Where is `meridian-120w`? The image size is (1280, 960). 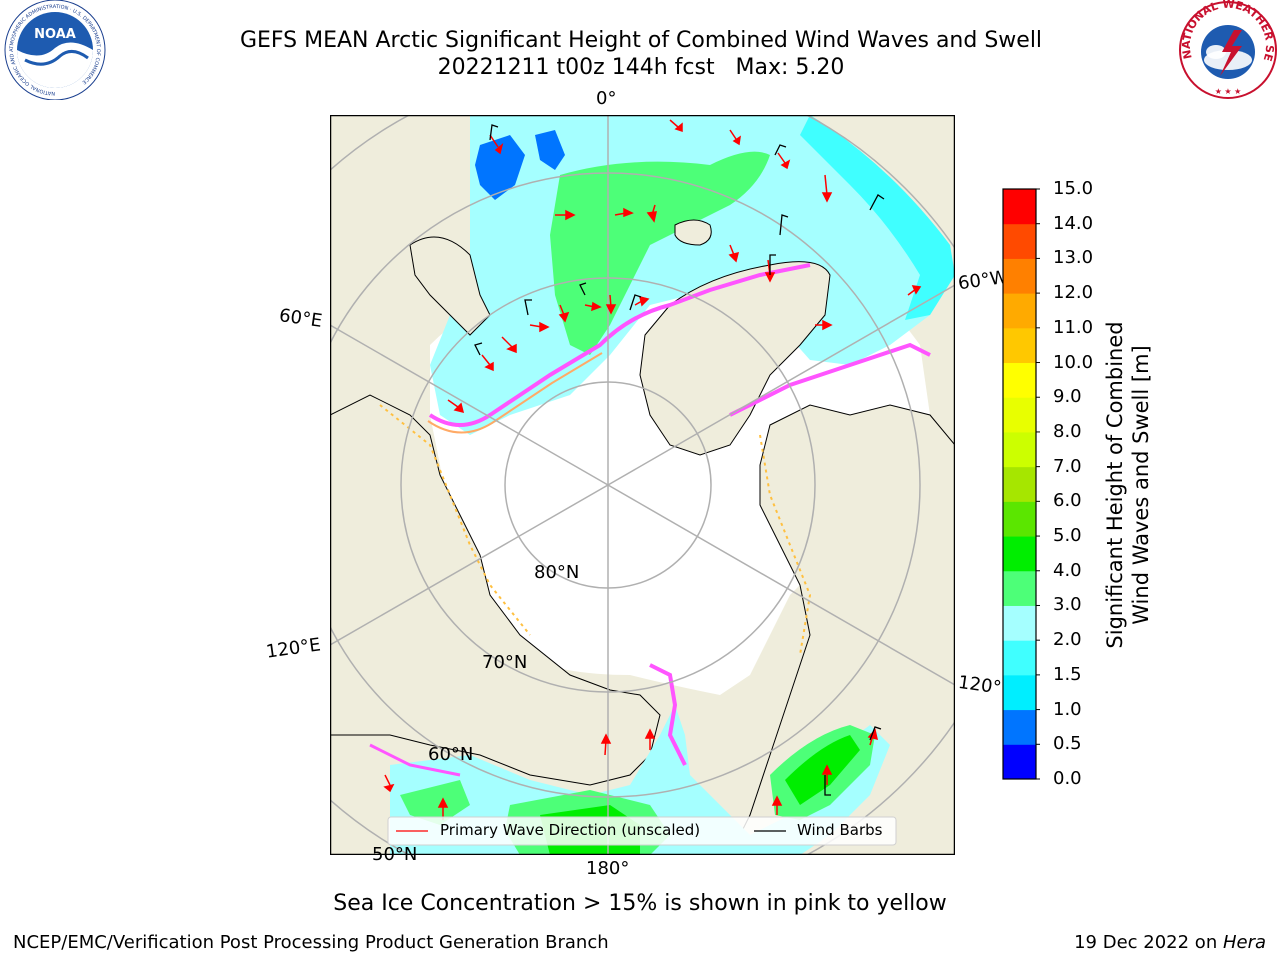
meridian-120w is located at coordinates (781, 585).